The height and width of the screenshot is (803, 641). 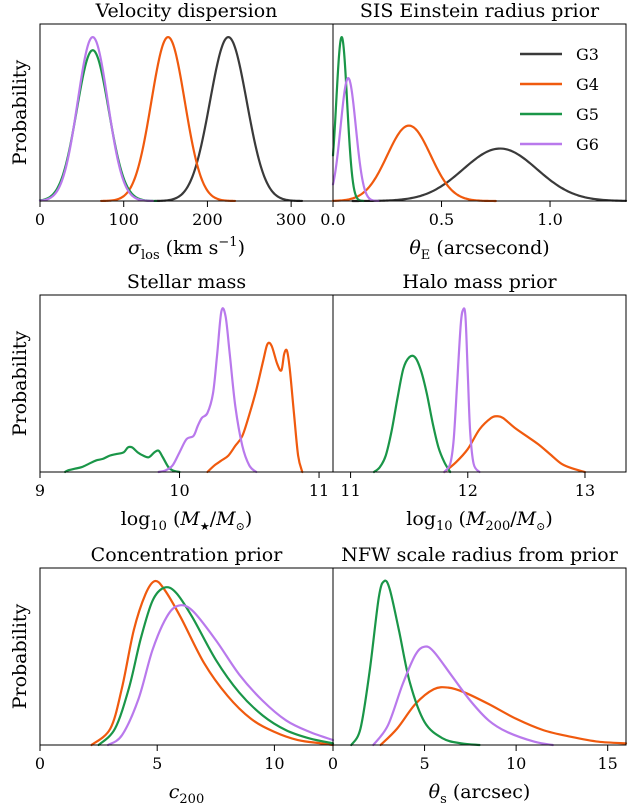 What do you see at coordinates (332, 219) in the screenshot?
I see `x-tick-label: 0.0` at bounding box center [332, 219].